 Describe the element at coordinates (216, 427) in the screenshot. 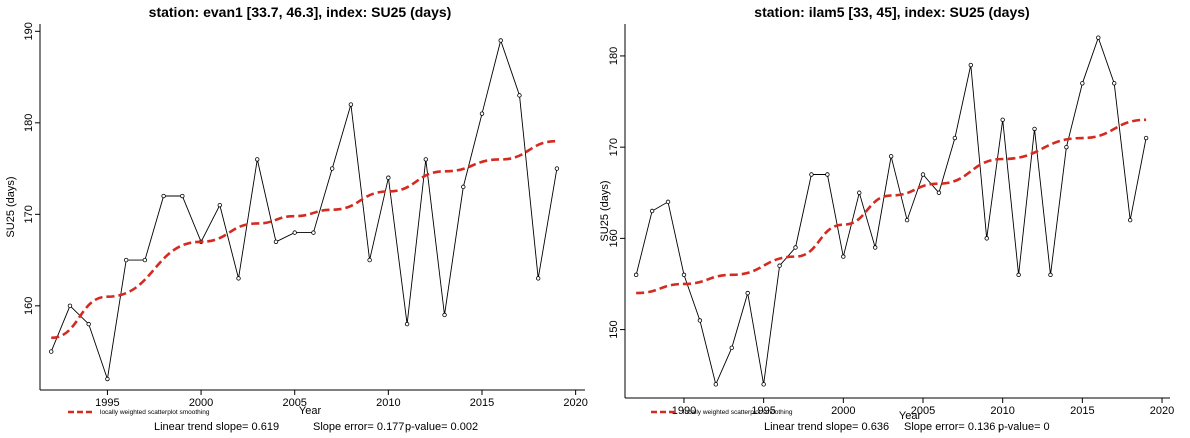

I see `trend-slope-text: Linear trend slope= 0.619` at that location.